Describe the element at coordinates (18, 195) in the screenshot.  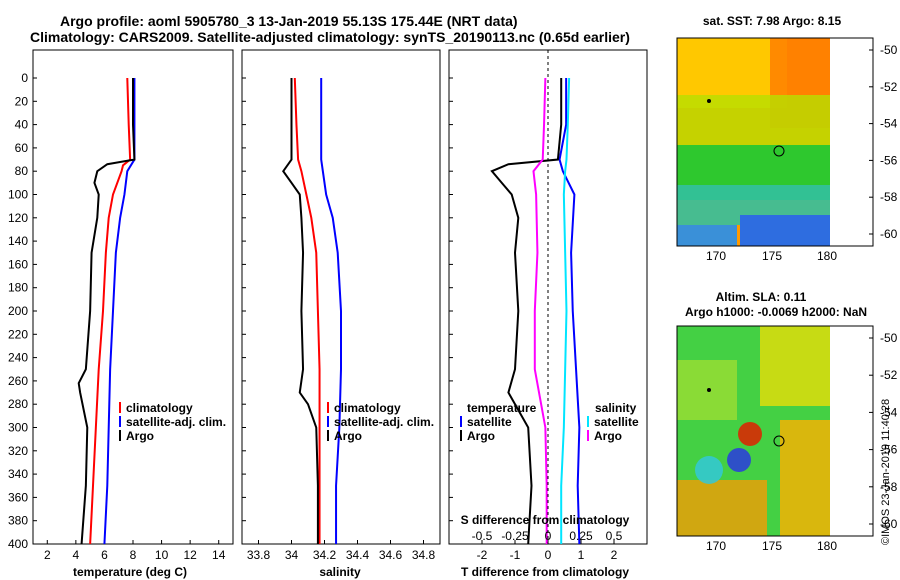
I see `depth-tick-label: 100` at that location.